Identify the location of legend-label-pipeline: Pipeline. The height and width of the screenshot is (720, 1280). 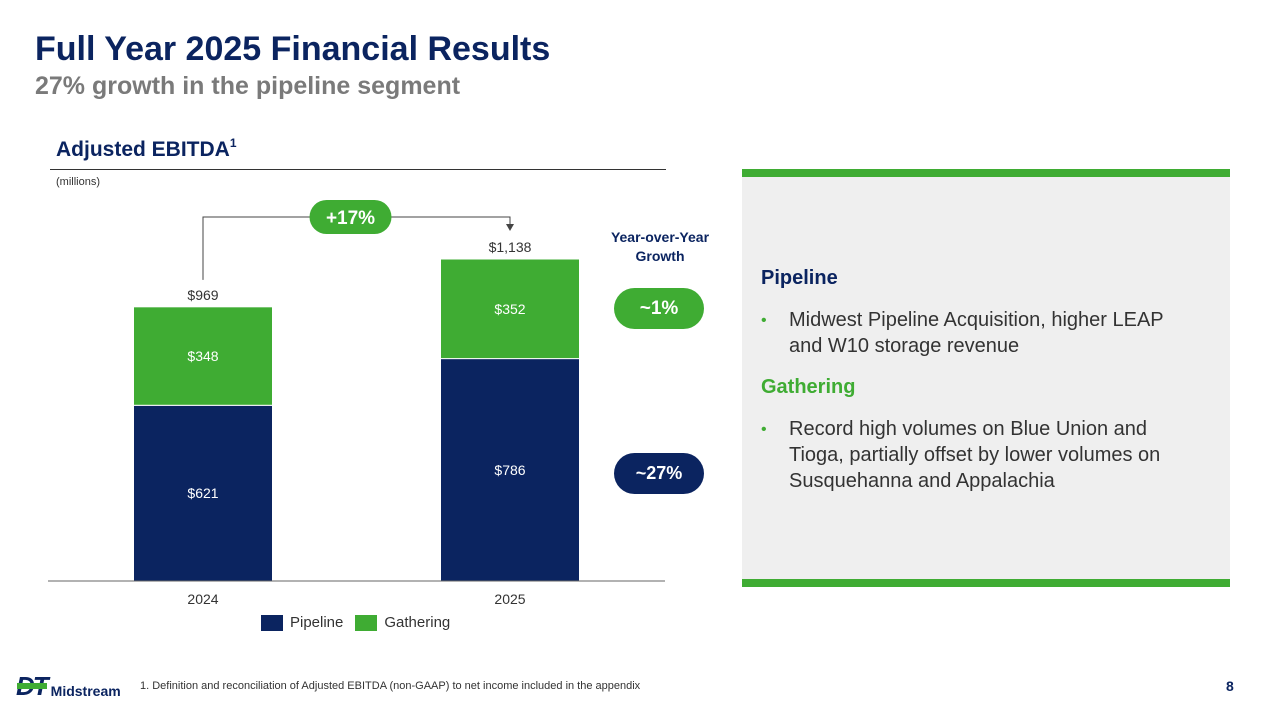
(317, 622).